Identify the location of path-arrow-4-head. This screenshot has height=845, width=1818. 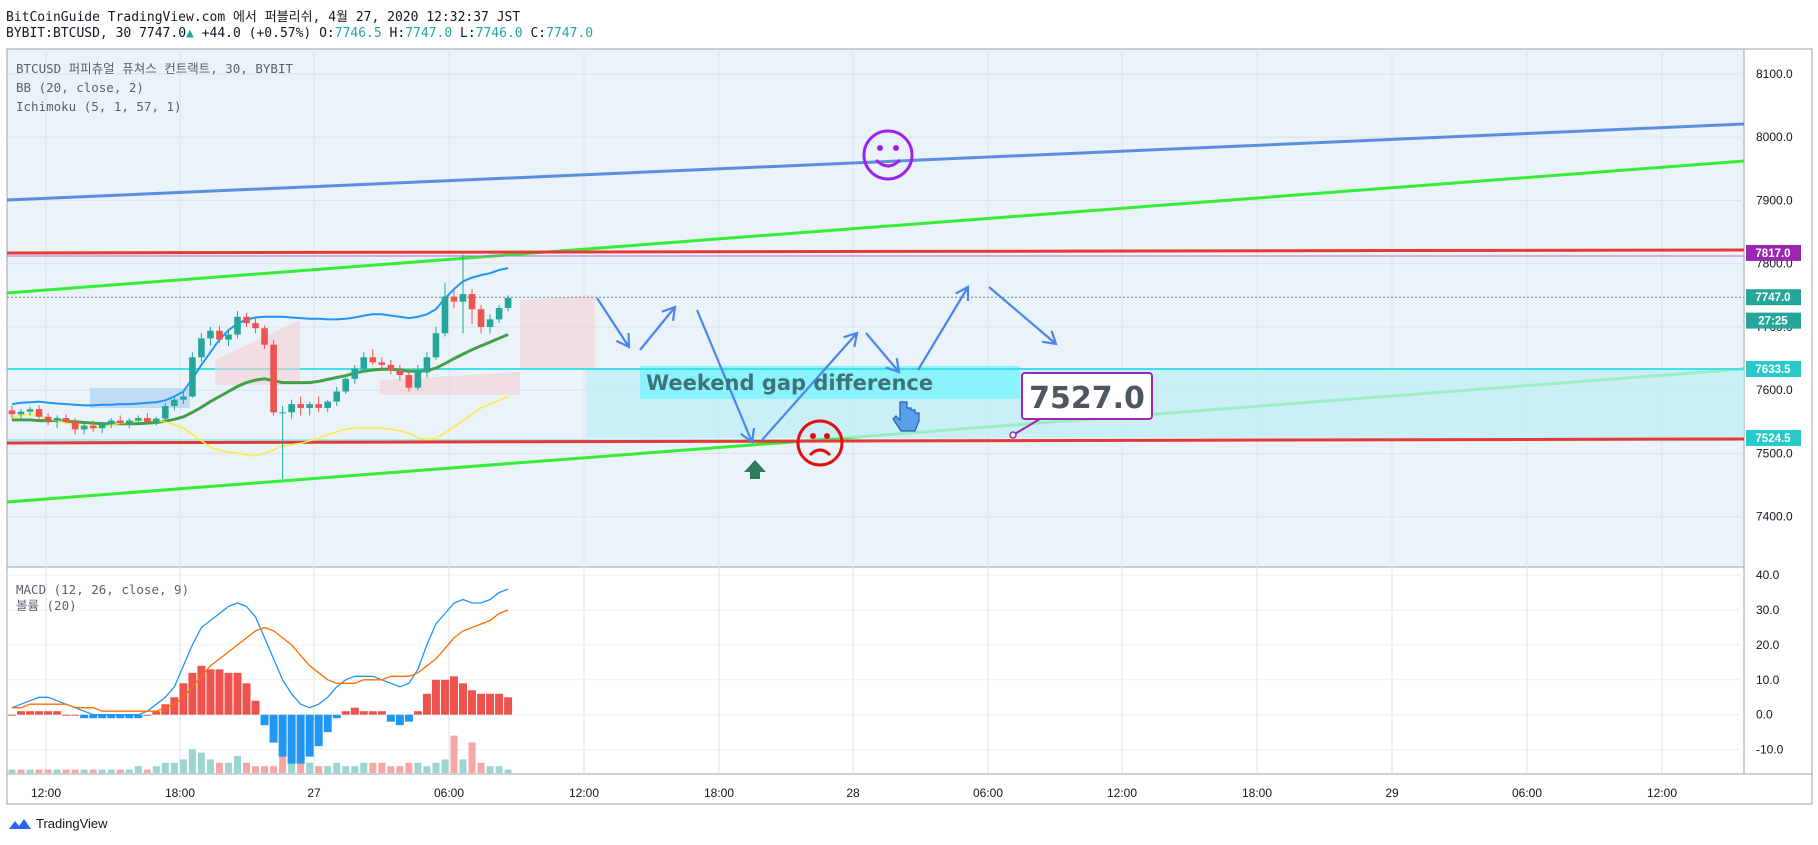
(851, 339).